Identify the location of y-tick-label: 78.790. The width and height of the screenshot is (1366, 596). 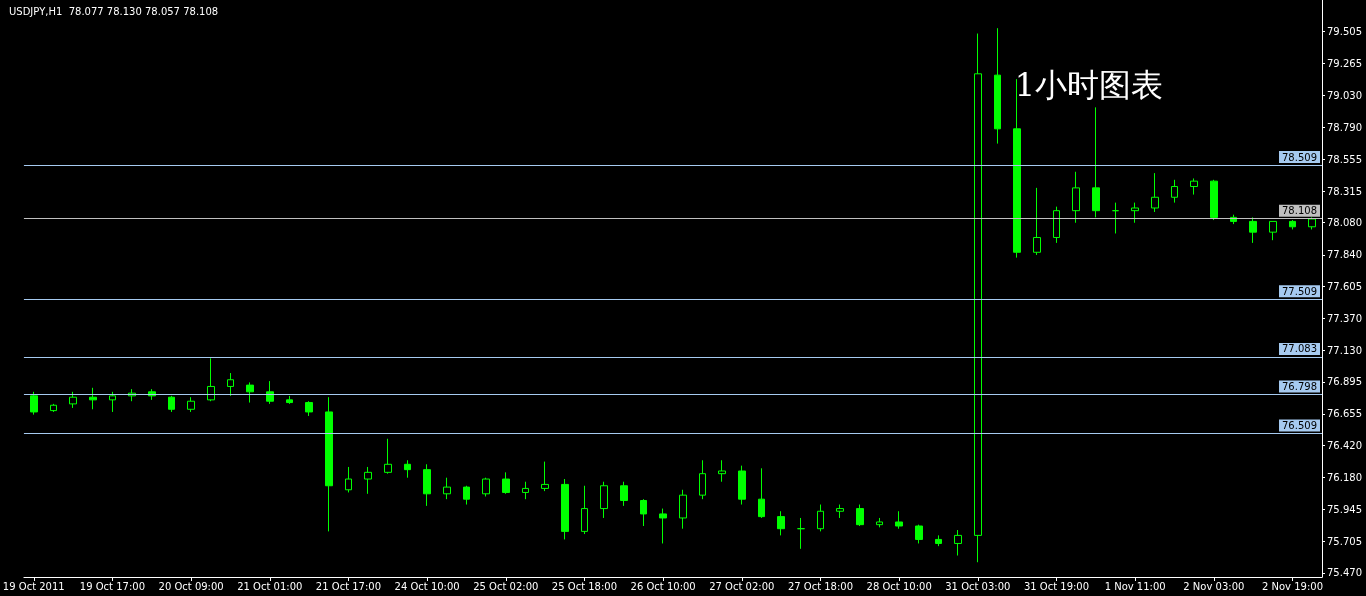
(1344, 127).